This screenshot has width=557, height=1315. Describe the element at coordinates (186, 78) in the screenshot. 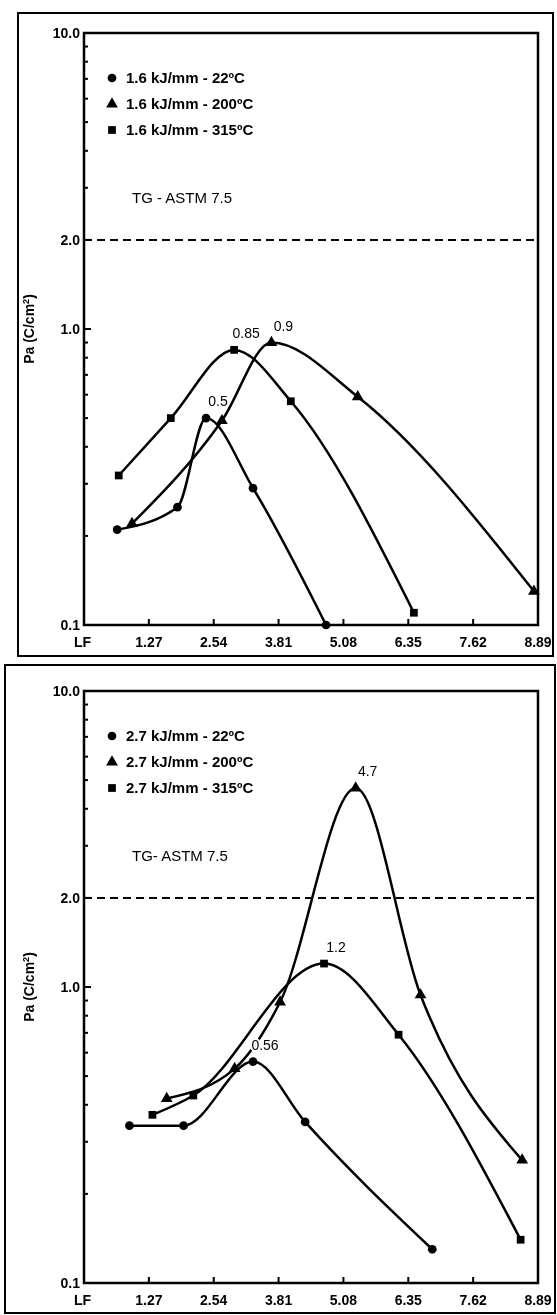

I see `legend-label: 1.6 kJ/mm - 22ºC` at that location.